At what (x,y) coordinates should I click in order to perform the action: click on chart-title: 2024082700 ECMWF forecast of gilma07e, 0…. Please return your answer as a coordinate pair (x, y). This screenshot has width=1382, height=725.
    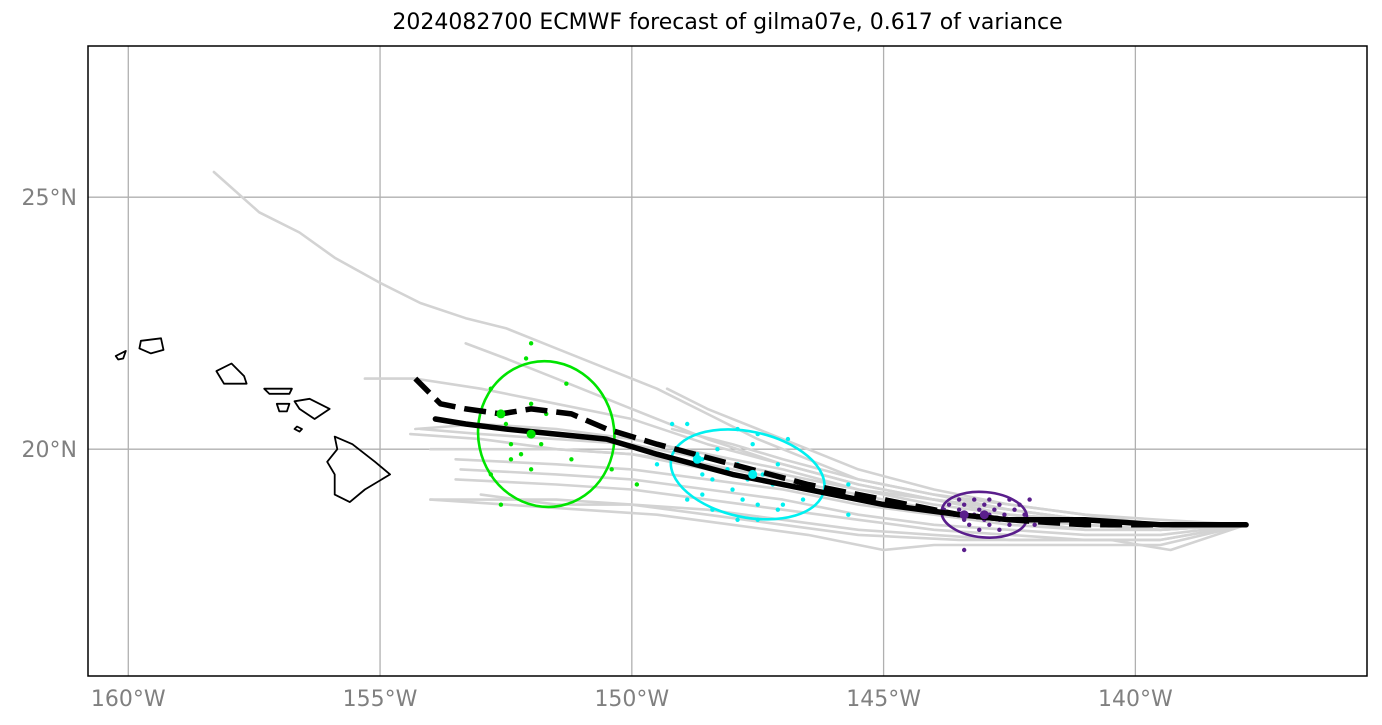
    Looking at the image, I should click on (727, 22).